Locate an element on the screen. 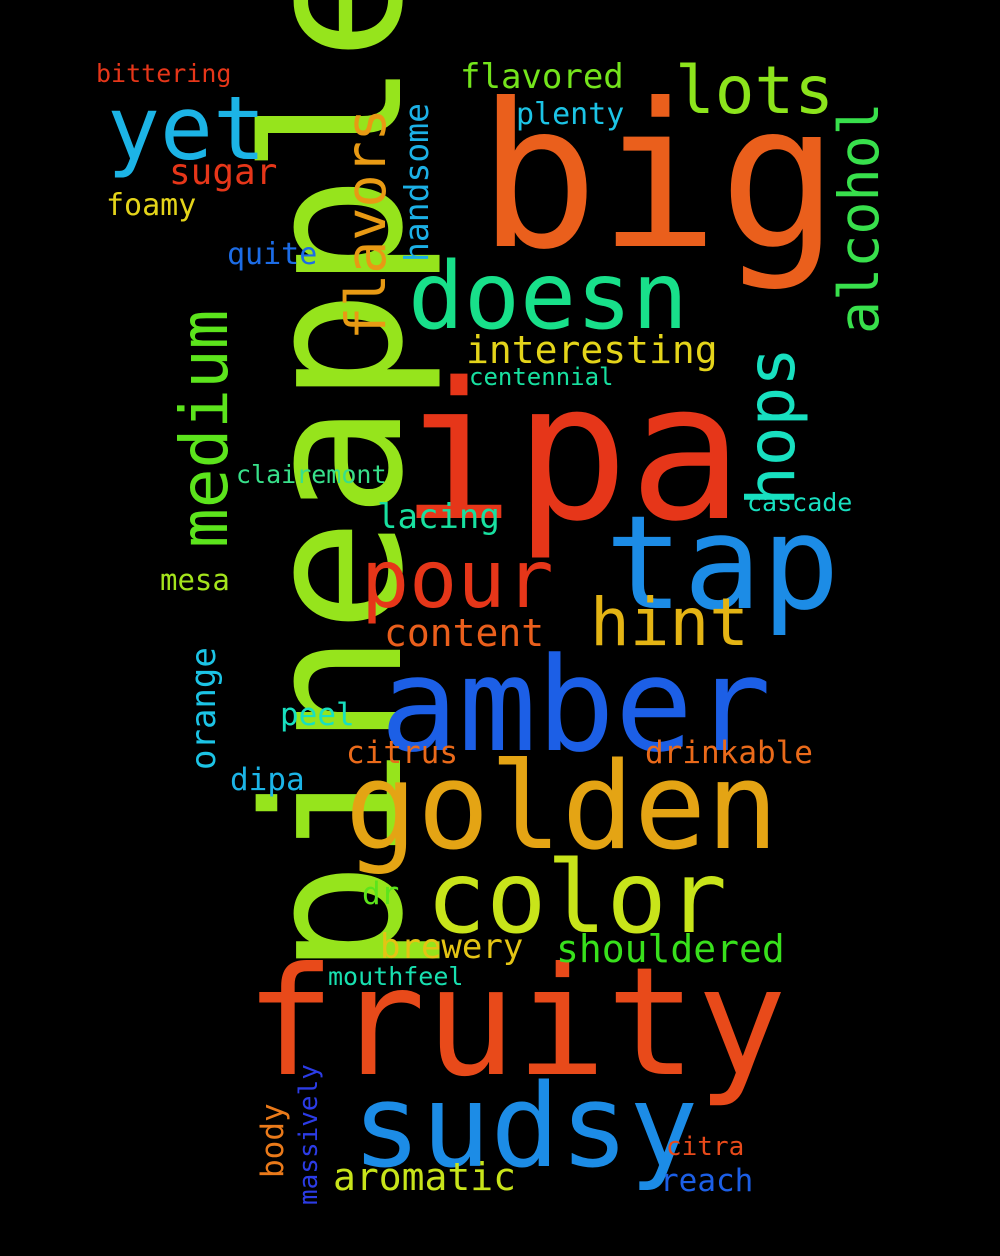 This screenshot has width=1000, height=1256. word-interesting: interesting is located at coordinates (592, 350).